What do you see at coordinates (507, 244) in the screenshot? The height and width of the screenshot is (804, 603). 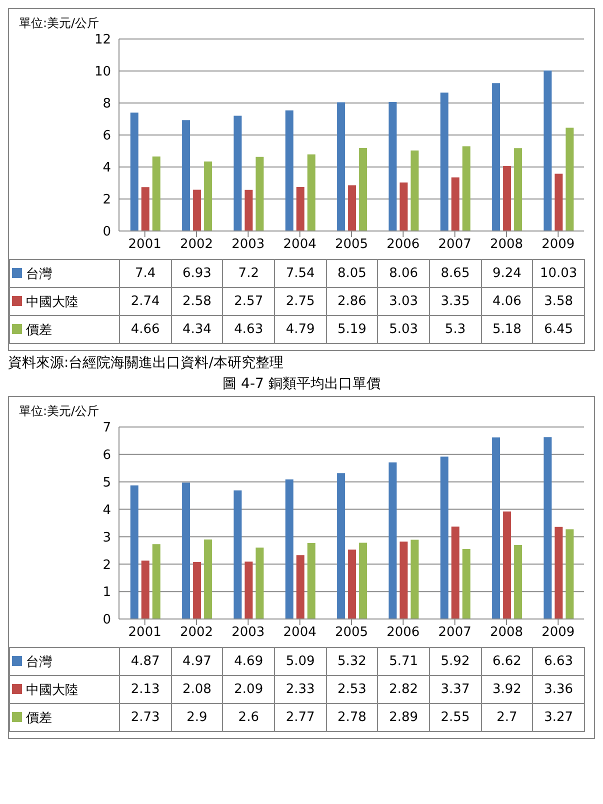 I see `x-tick-label: 2008` at bounding box center [507, 244].